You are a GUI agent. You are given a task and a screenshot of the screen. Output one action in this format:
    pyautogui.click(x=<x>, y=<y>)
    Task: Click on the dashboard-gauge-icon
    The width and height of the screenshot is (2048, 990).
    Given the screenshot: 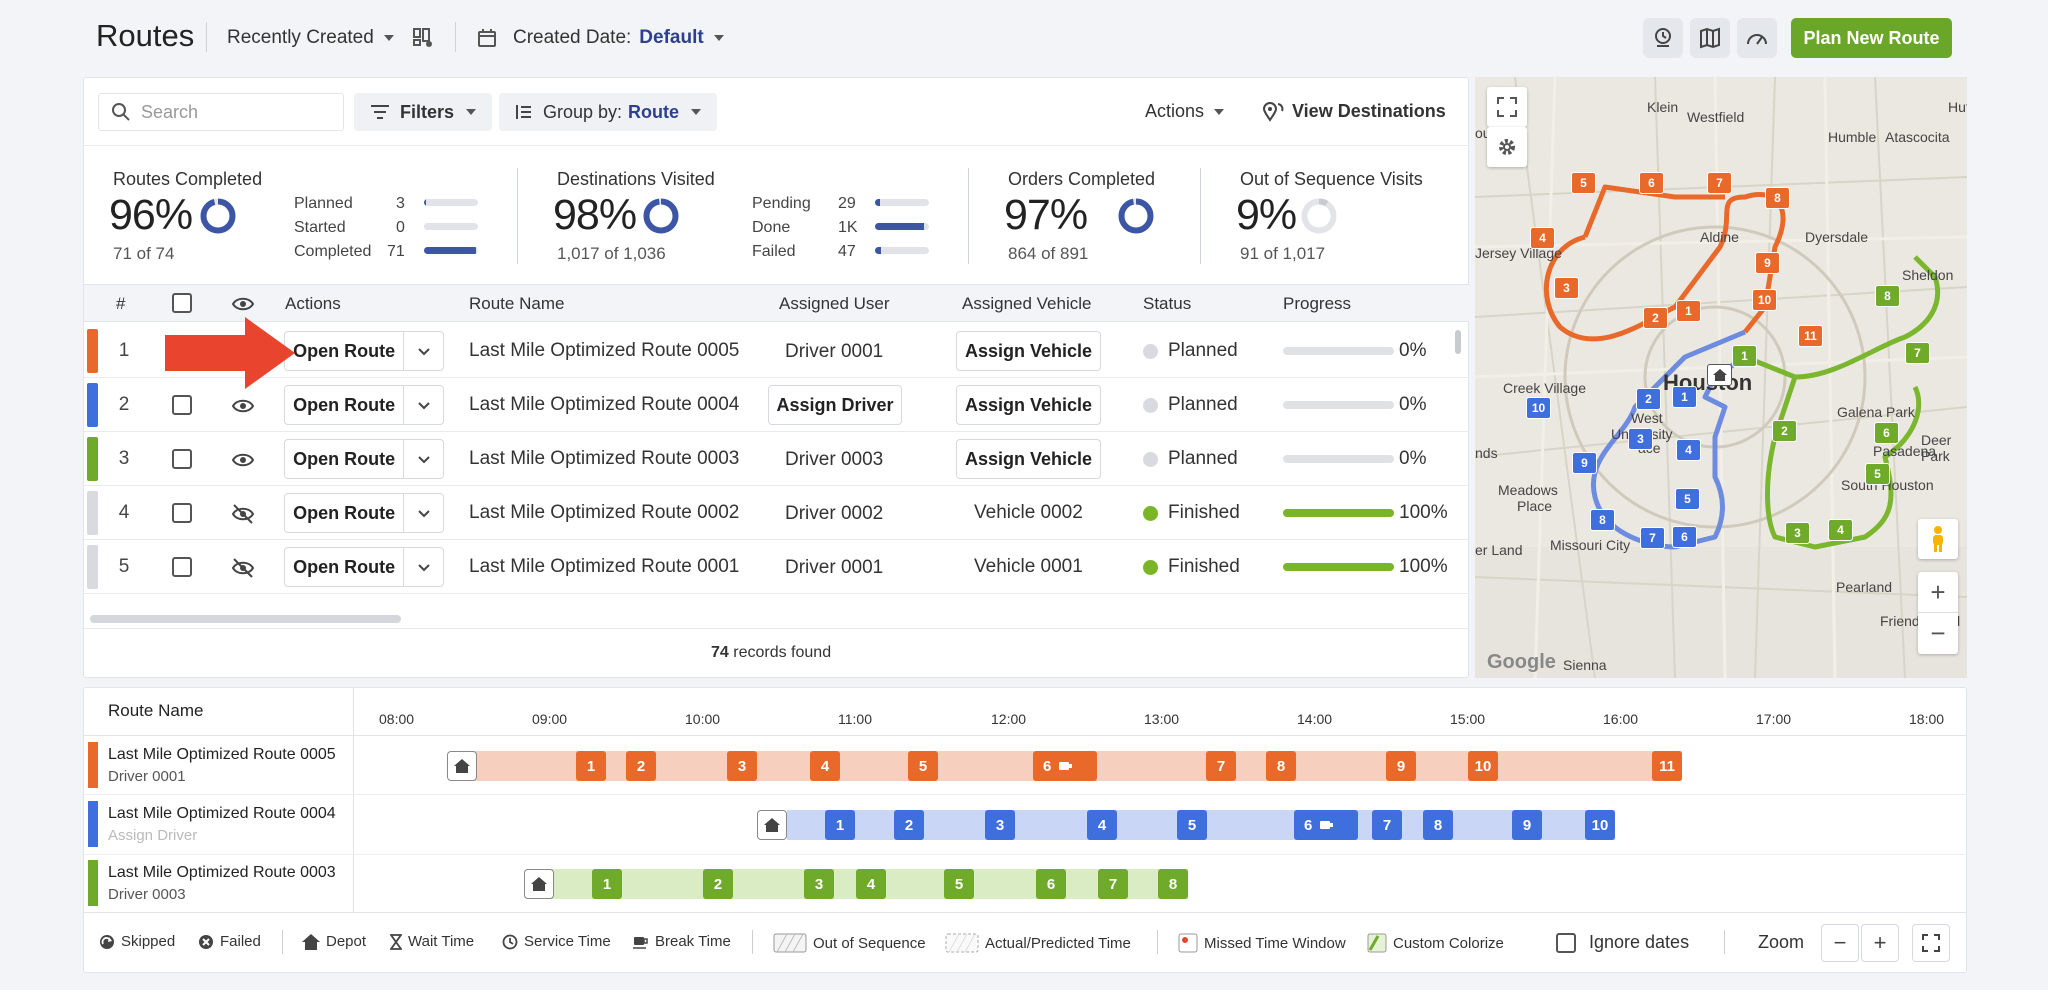 What is the action you would take?
    pyautogui.click(x=1757, y=38)
    